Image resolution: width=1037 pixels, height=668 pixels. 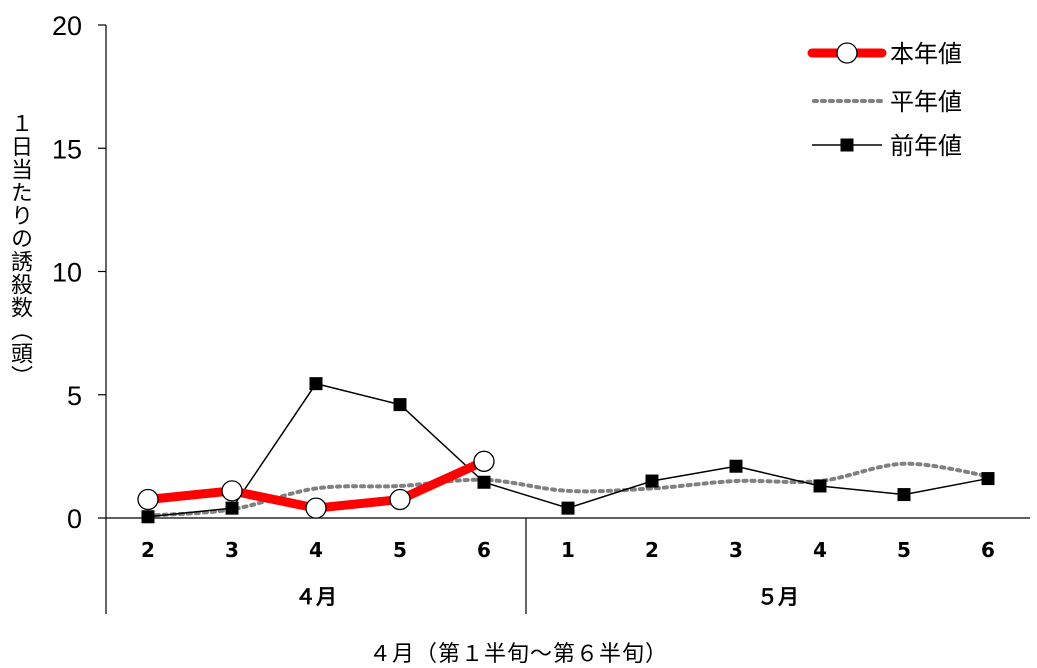 What do you see at coordinates (518, 654) in the screenshot?
I see `x-axis-title: ４月（第１半旬～第６半旬）` at bounding box center [518, 654].